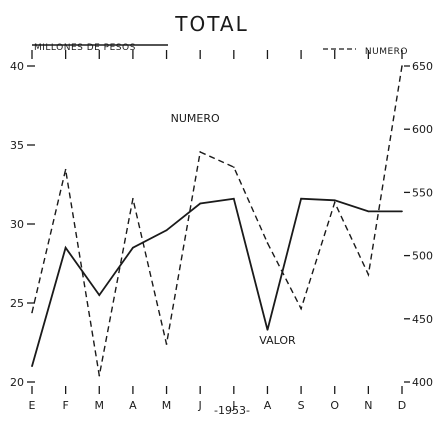 The image size is (437, 429). Describe the element at coordinates (301, 405) in the screenshot. I see `x-tick-label: S` at that location.